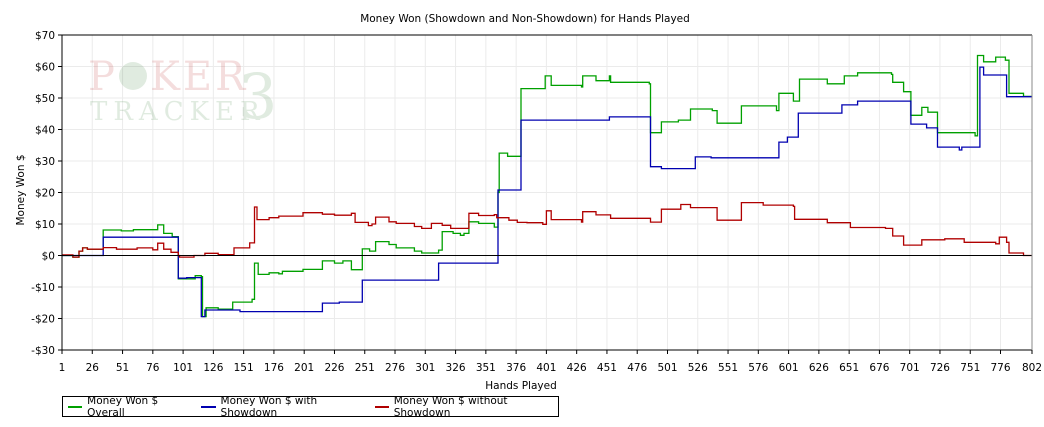 The height and width of the screenshot is (427, 1044). Describe the element at coordinates (940, 368) in the screenshot. I see `x-tick-label: 726` at that location.